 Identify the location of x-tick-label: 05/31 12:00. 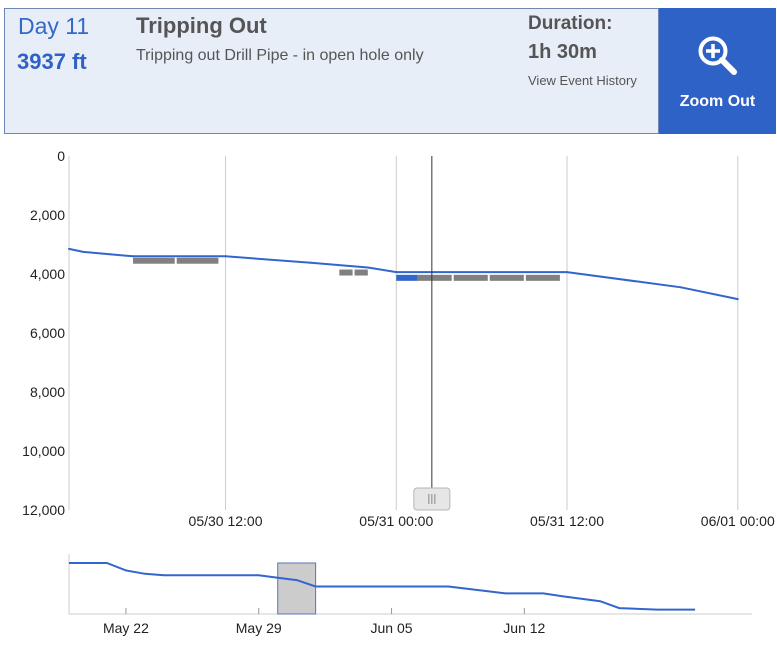
(567, 521).